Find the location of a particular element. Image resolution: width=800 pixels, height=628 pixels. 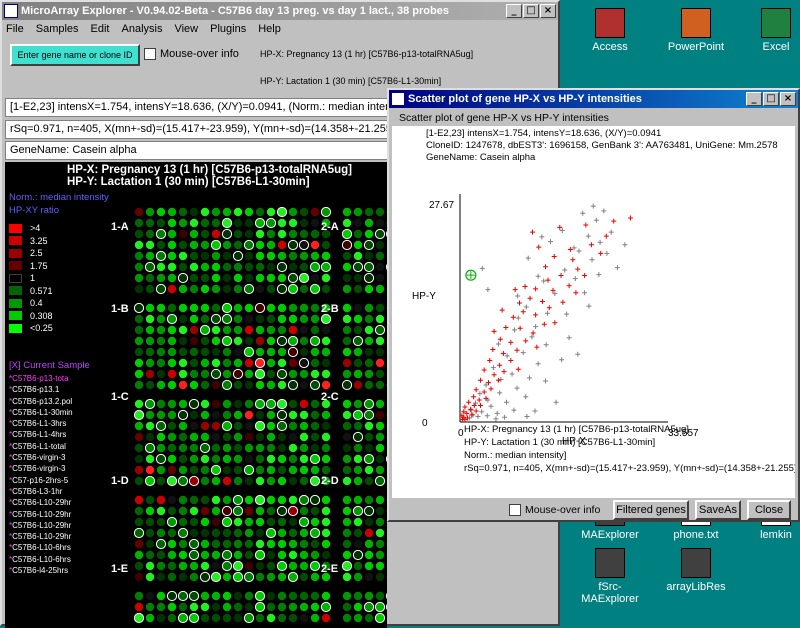

close-button-scatter: Close is located at coordinates (769, 510).